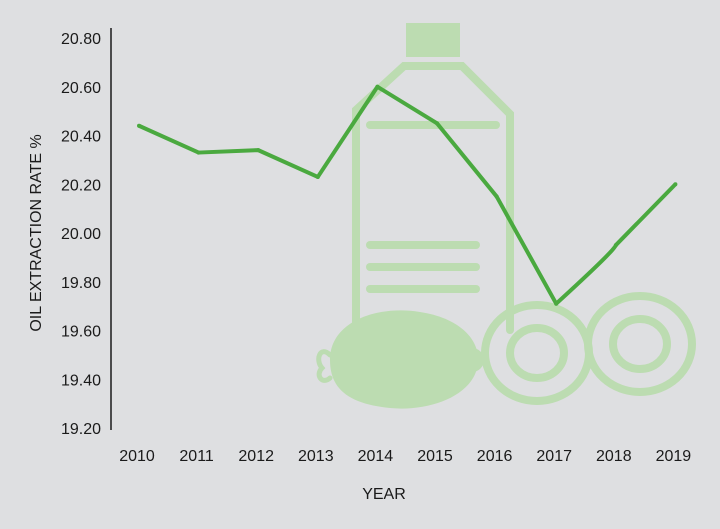 This screenshot has width=720, height=529. What do you see at coordinates (81, 332) in the screenshot?
I see `y-tick-label: 19.60` at bounding box center [81, 332].